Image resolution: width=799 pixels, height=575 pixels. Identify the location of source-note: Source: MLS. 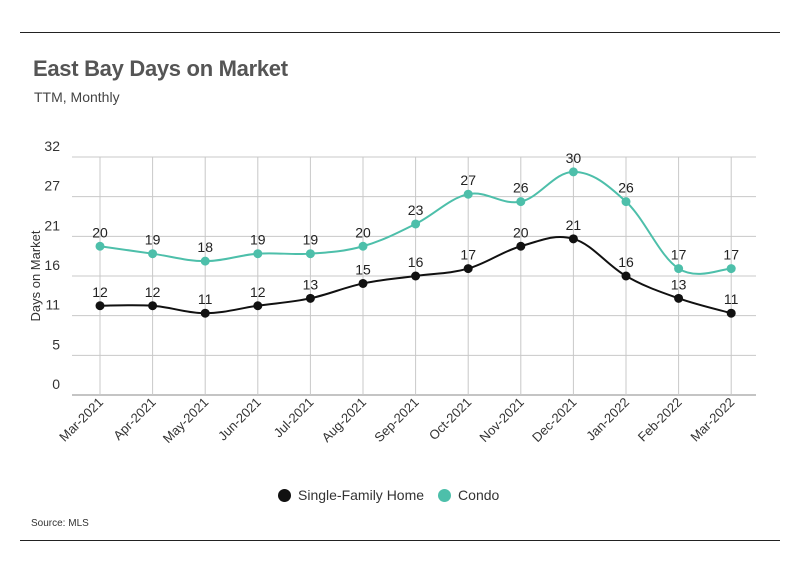
(60, 523).